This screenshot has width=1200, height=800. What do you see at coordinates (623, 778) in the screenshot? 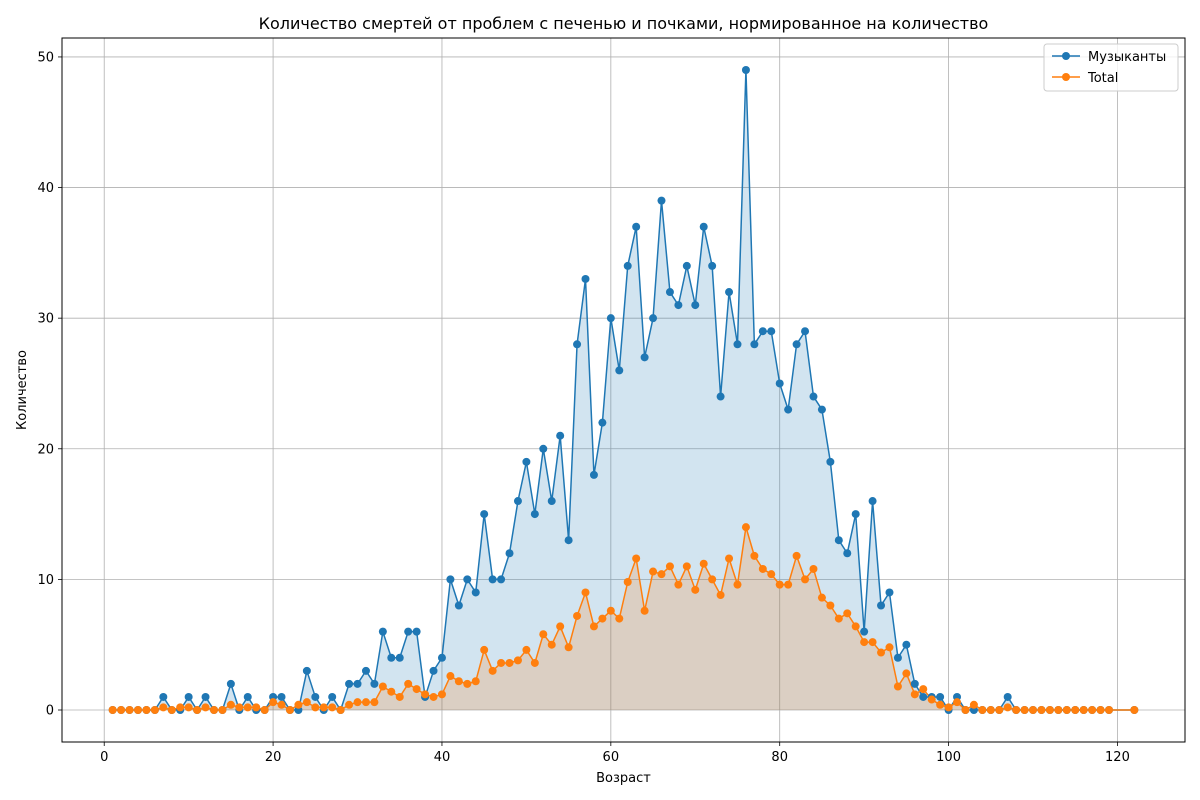
I see `x-axis-label: Возраст` at bounding box center [623, 778].